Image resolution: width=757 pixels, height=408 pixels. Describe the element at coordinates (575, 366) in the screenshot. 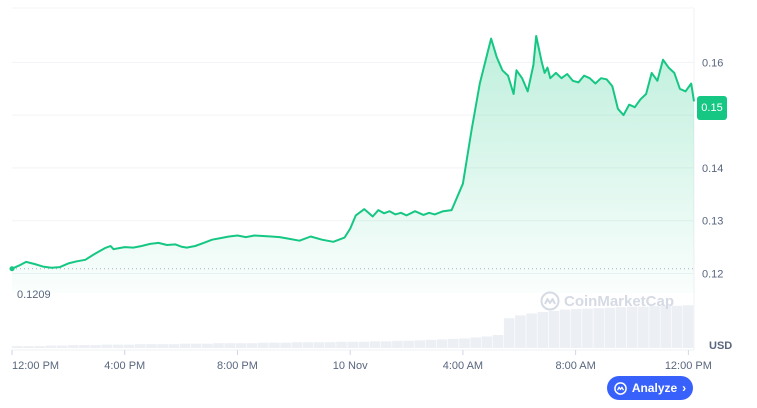

I see `x-tick-label: 8:00 AM` at that location.